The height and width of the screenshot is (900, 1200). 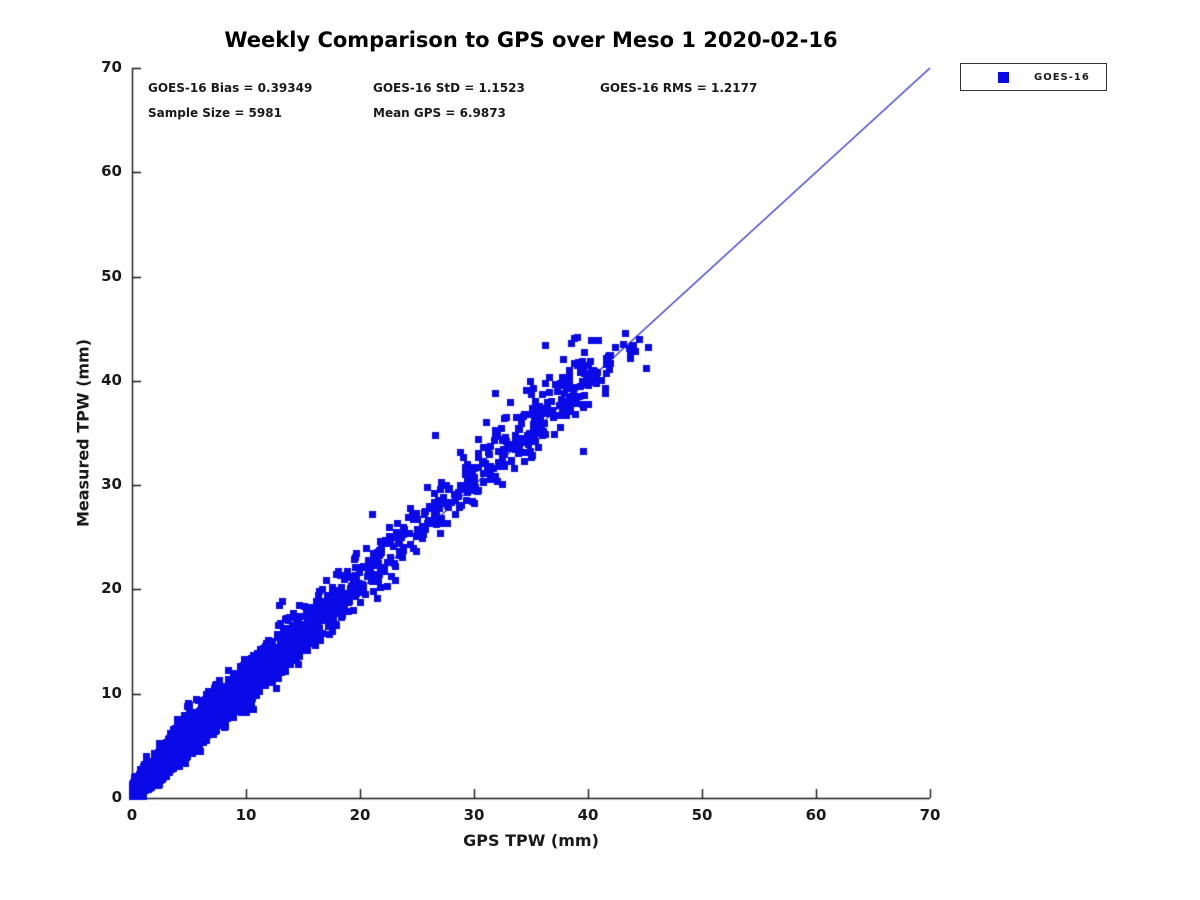 What do you see at coordinates (215, 113) in the screenshot?
I see `stat-sample-size: Sample Size = 5981` at bounding box center [215, 113].